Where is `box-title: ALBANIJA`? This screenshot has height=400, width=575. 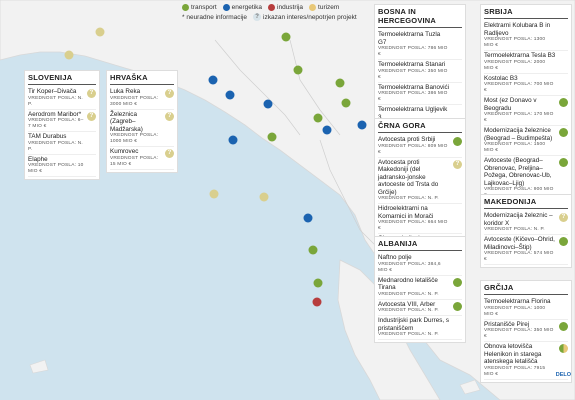
box-title: ALBANIJA is located at coordinates (420, 245).